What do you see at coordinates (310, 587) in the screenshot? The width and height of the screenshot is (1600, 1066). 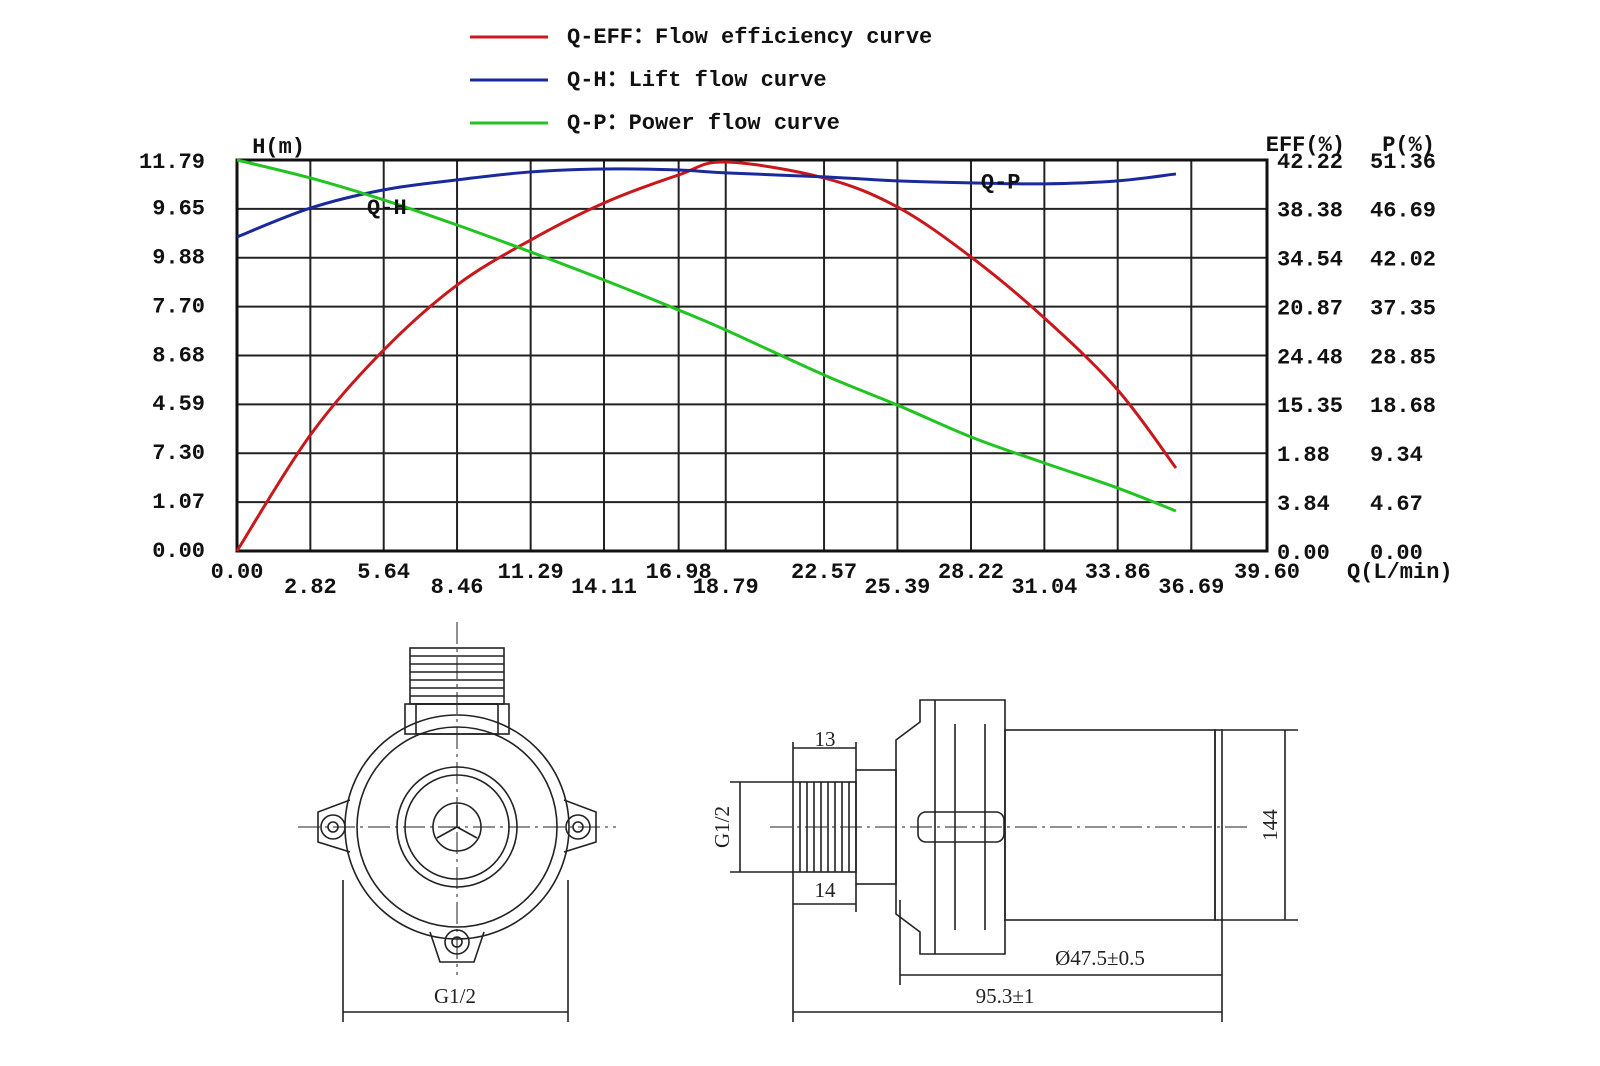 I see `x-tick-label: 2.82` at bounding box center [310, 587].